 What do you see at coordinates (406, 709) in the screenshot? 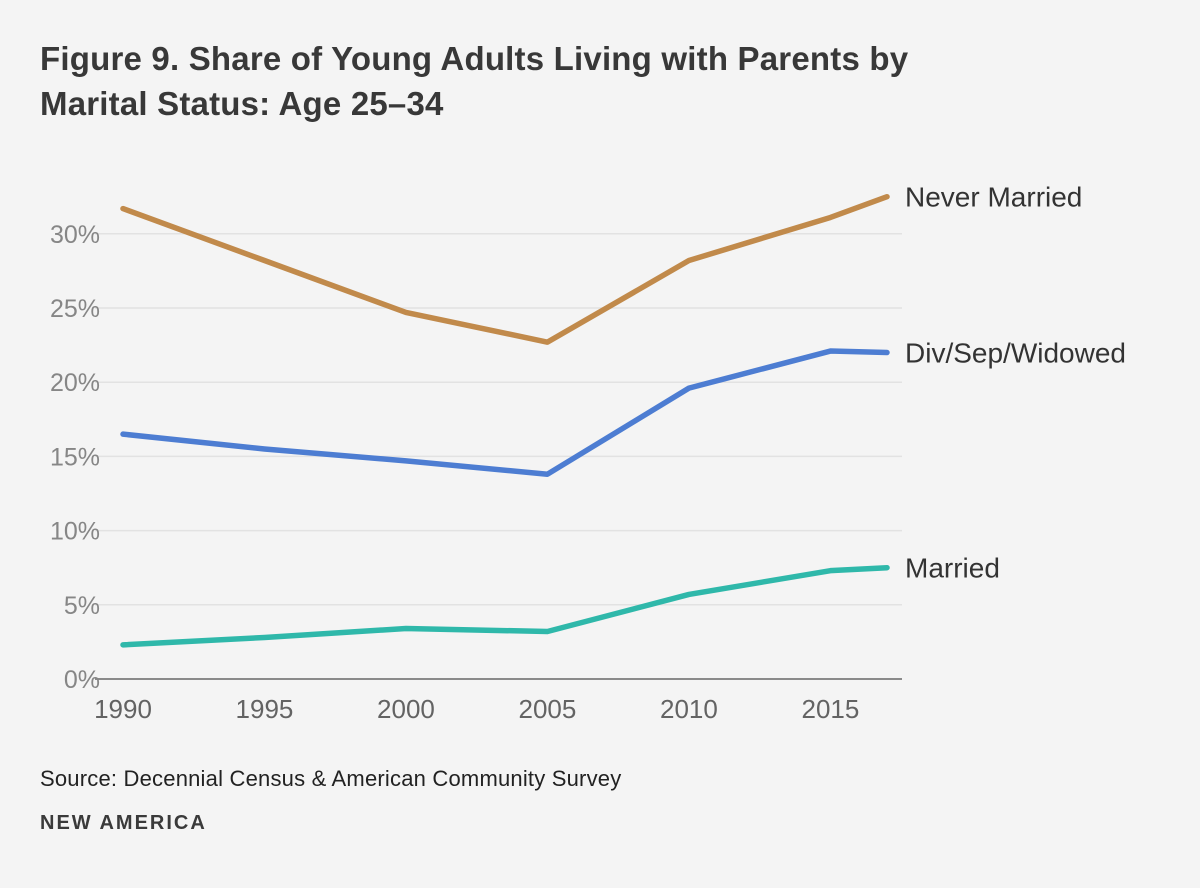
I see `x-tick-label: 2000` at bounding box center [406, 709].